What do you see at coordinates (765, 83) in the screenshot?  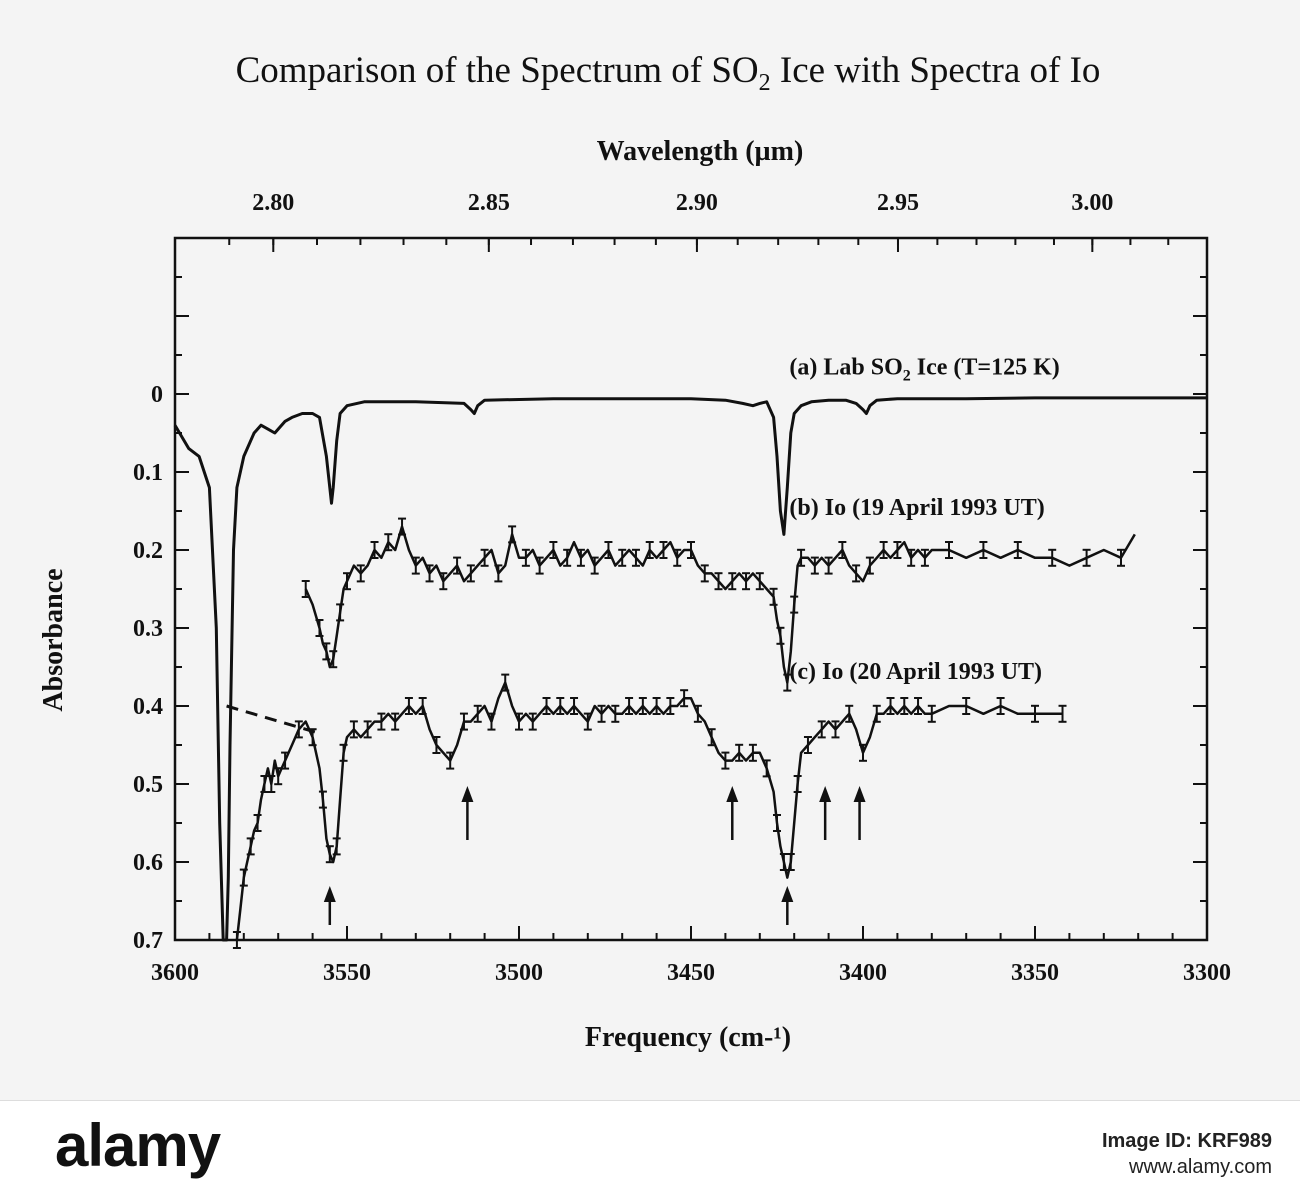 I see `chart-title-subscript: 2` at bounding box center [765, 83].